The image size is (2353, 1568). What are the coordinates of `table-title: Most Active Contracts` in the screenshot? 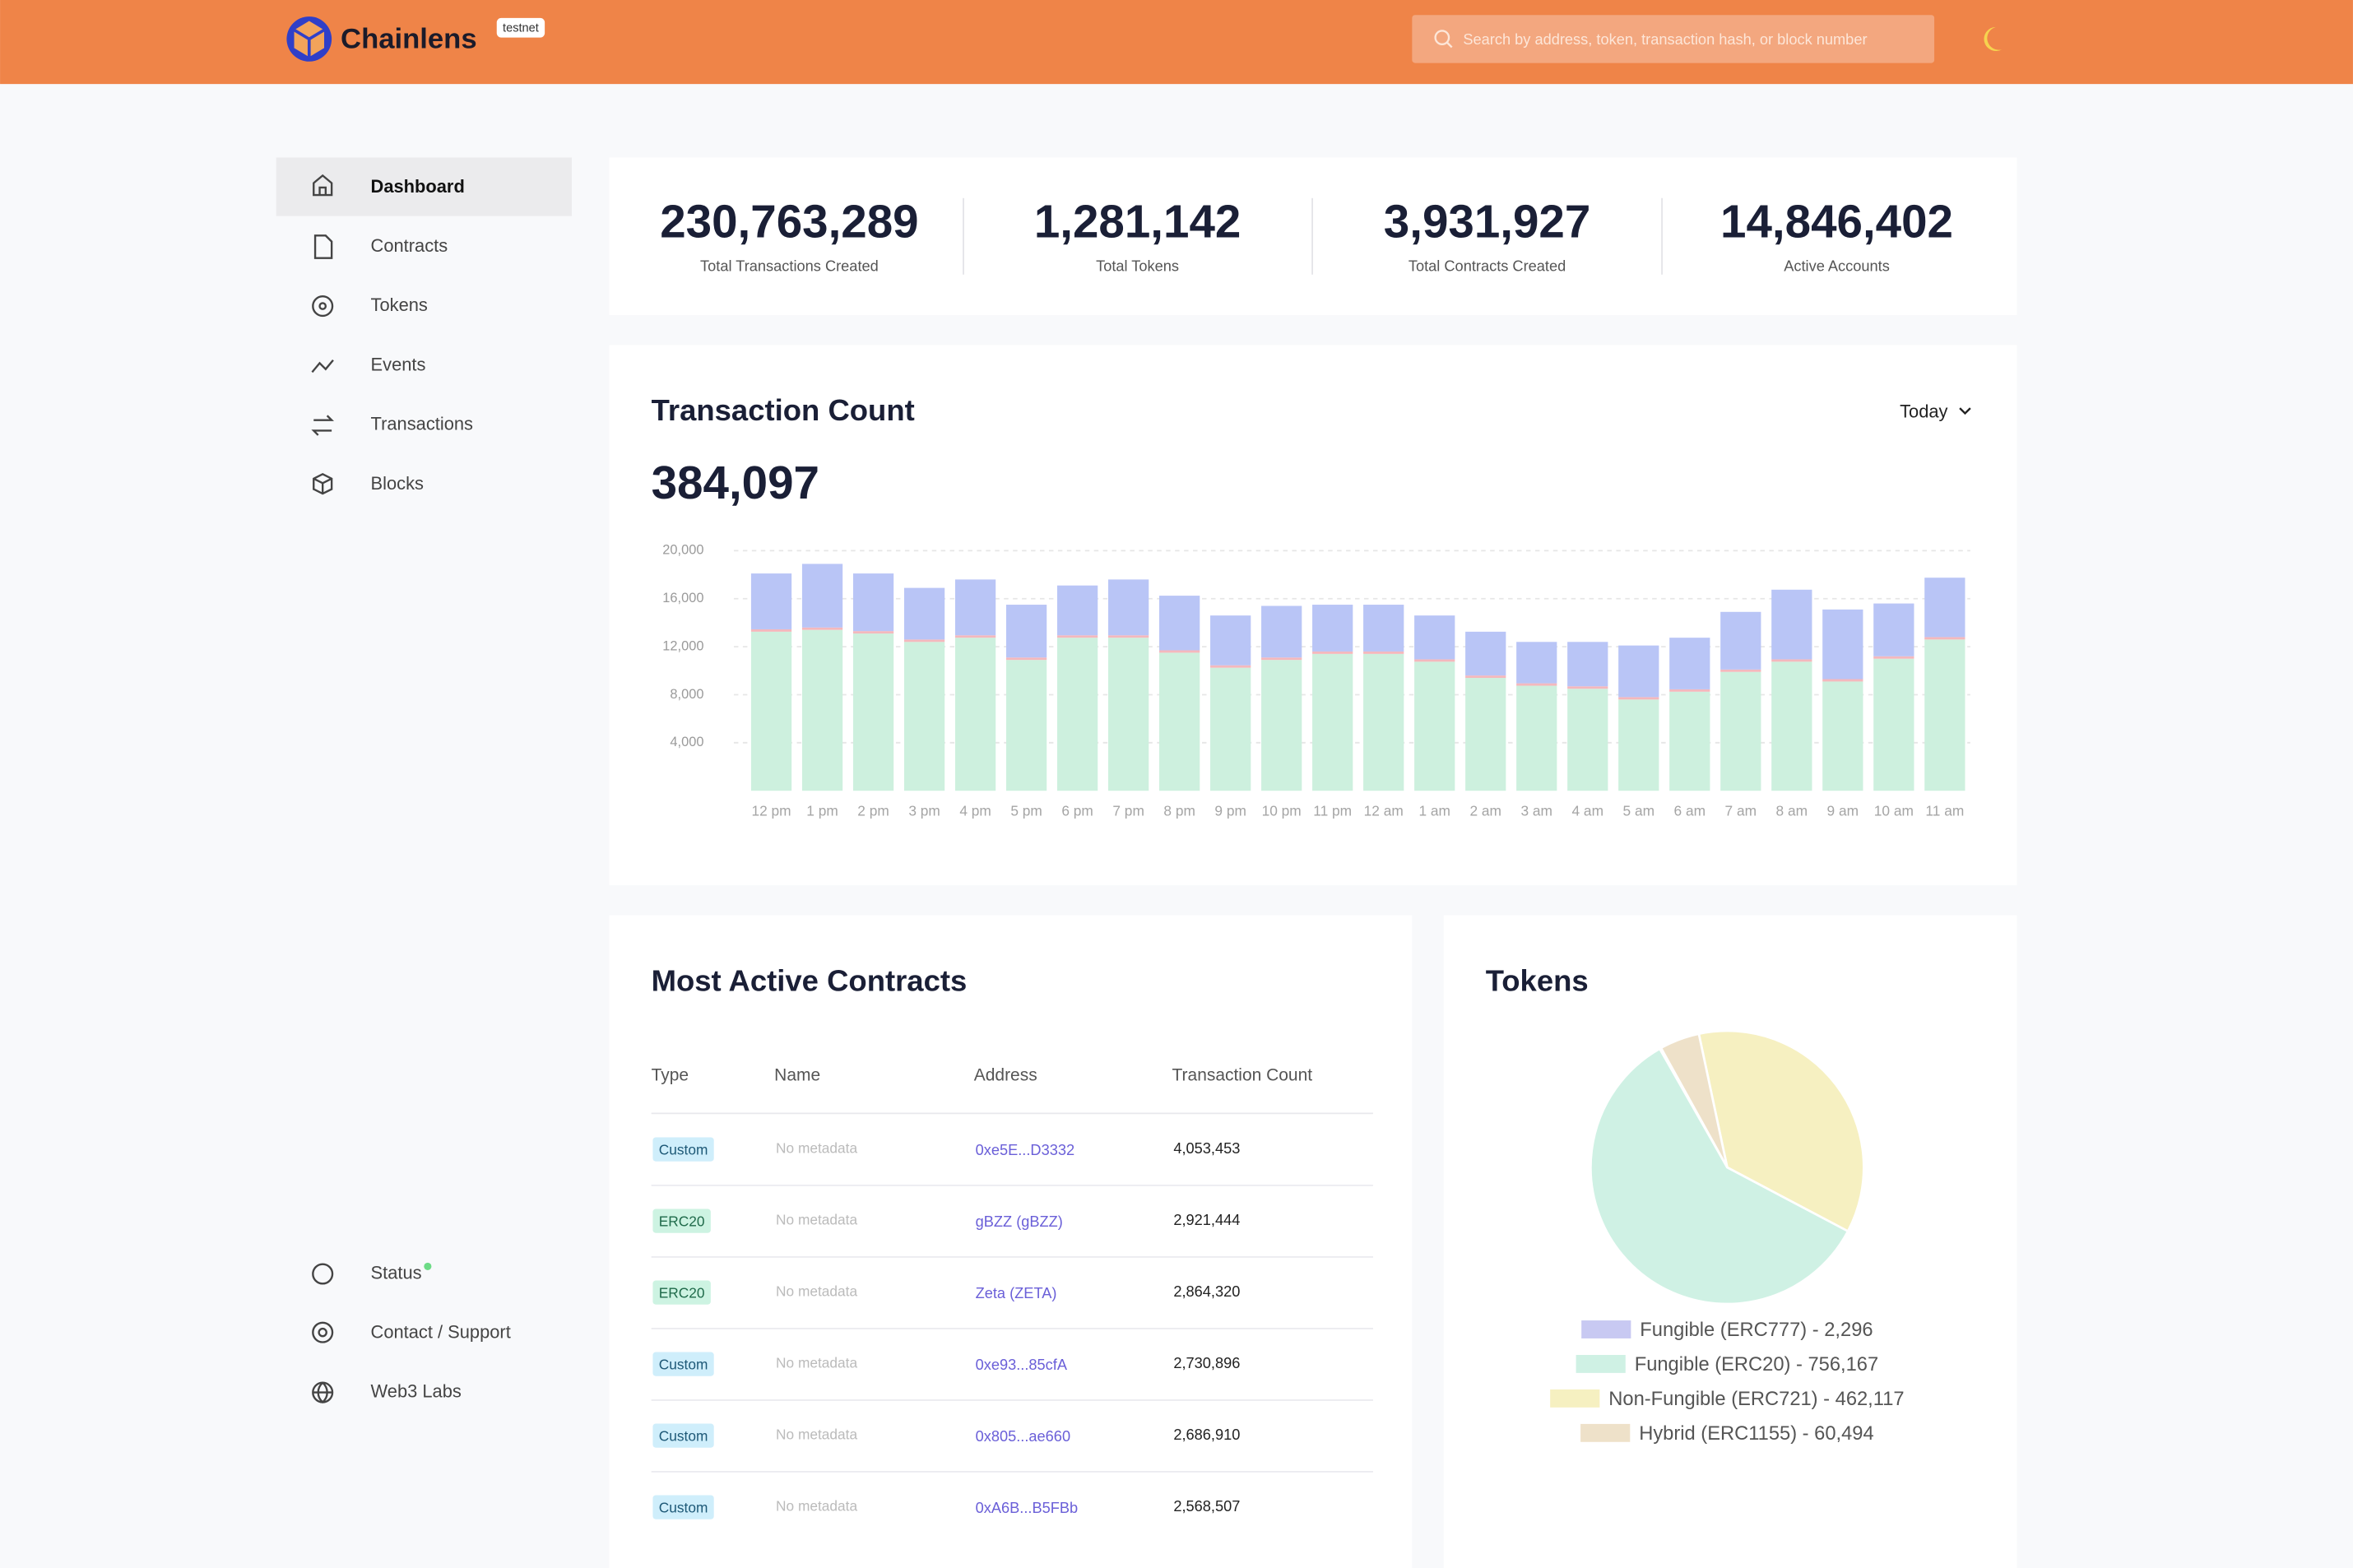 It's located at (810, 980).